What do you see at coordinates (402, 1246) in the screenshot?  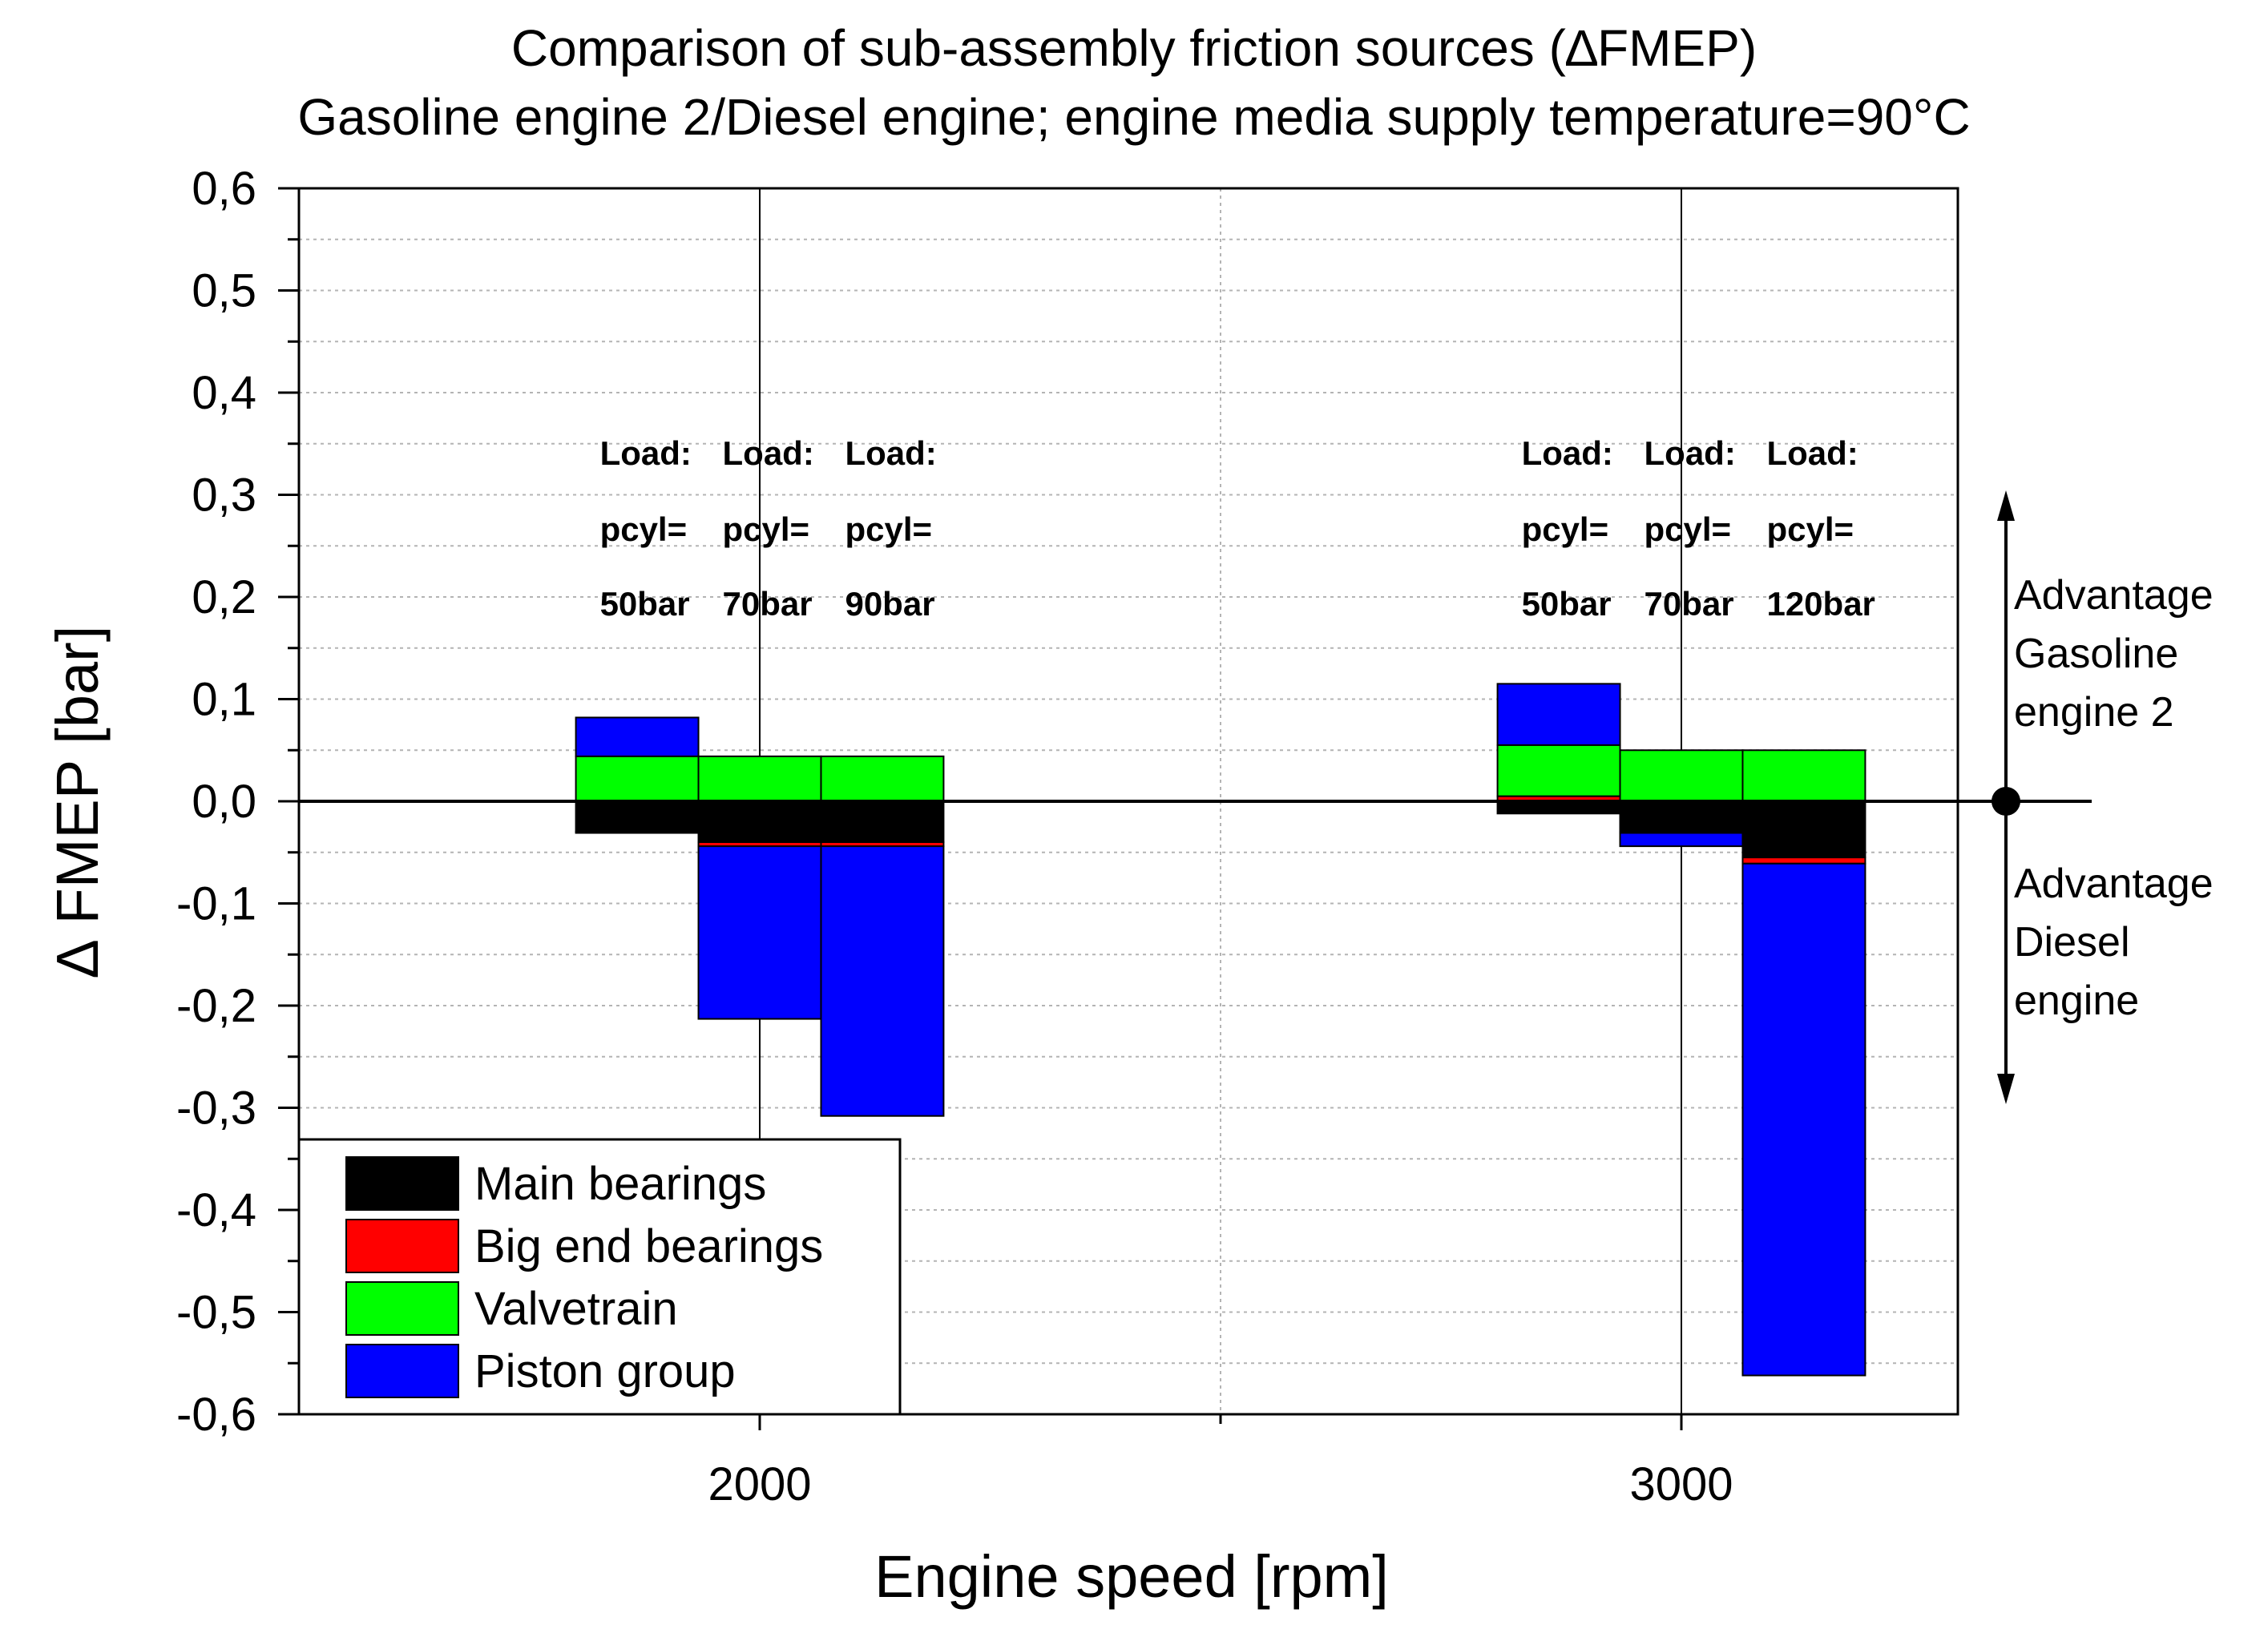 I see `legend-swatch-big-end-bearings` at bounding box center [402, 1246].